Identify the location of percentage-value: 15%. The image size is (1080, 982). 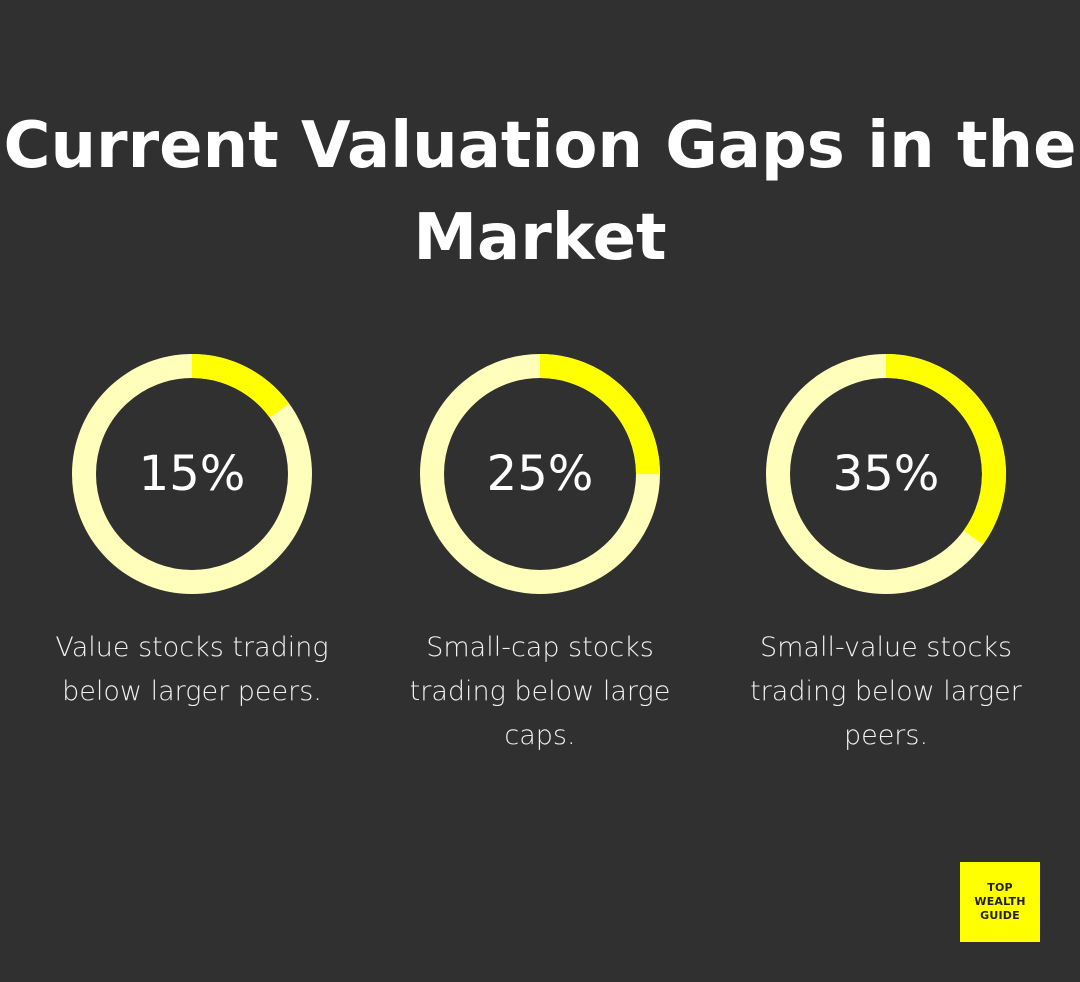
(192, 474).